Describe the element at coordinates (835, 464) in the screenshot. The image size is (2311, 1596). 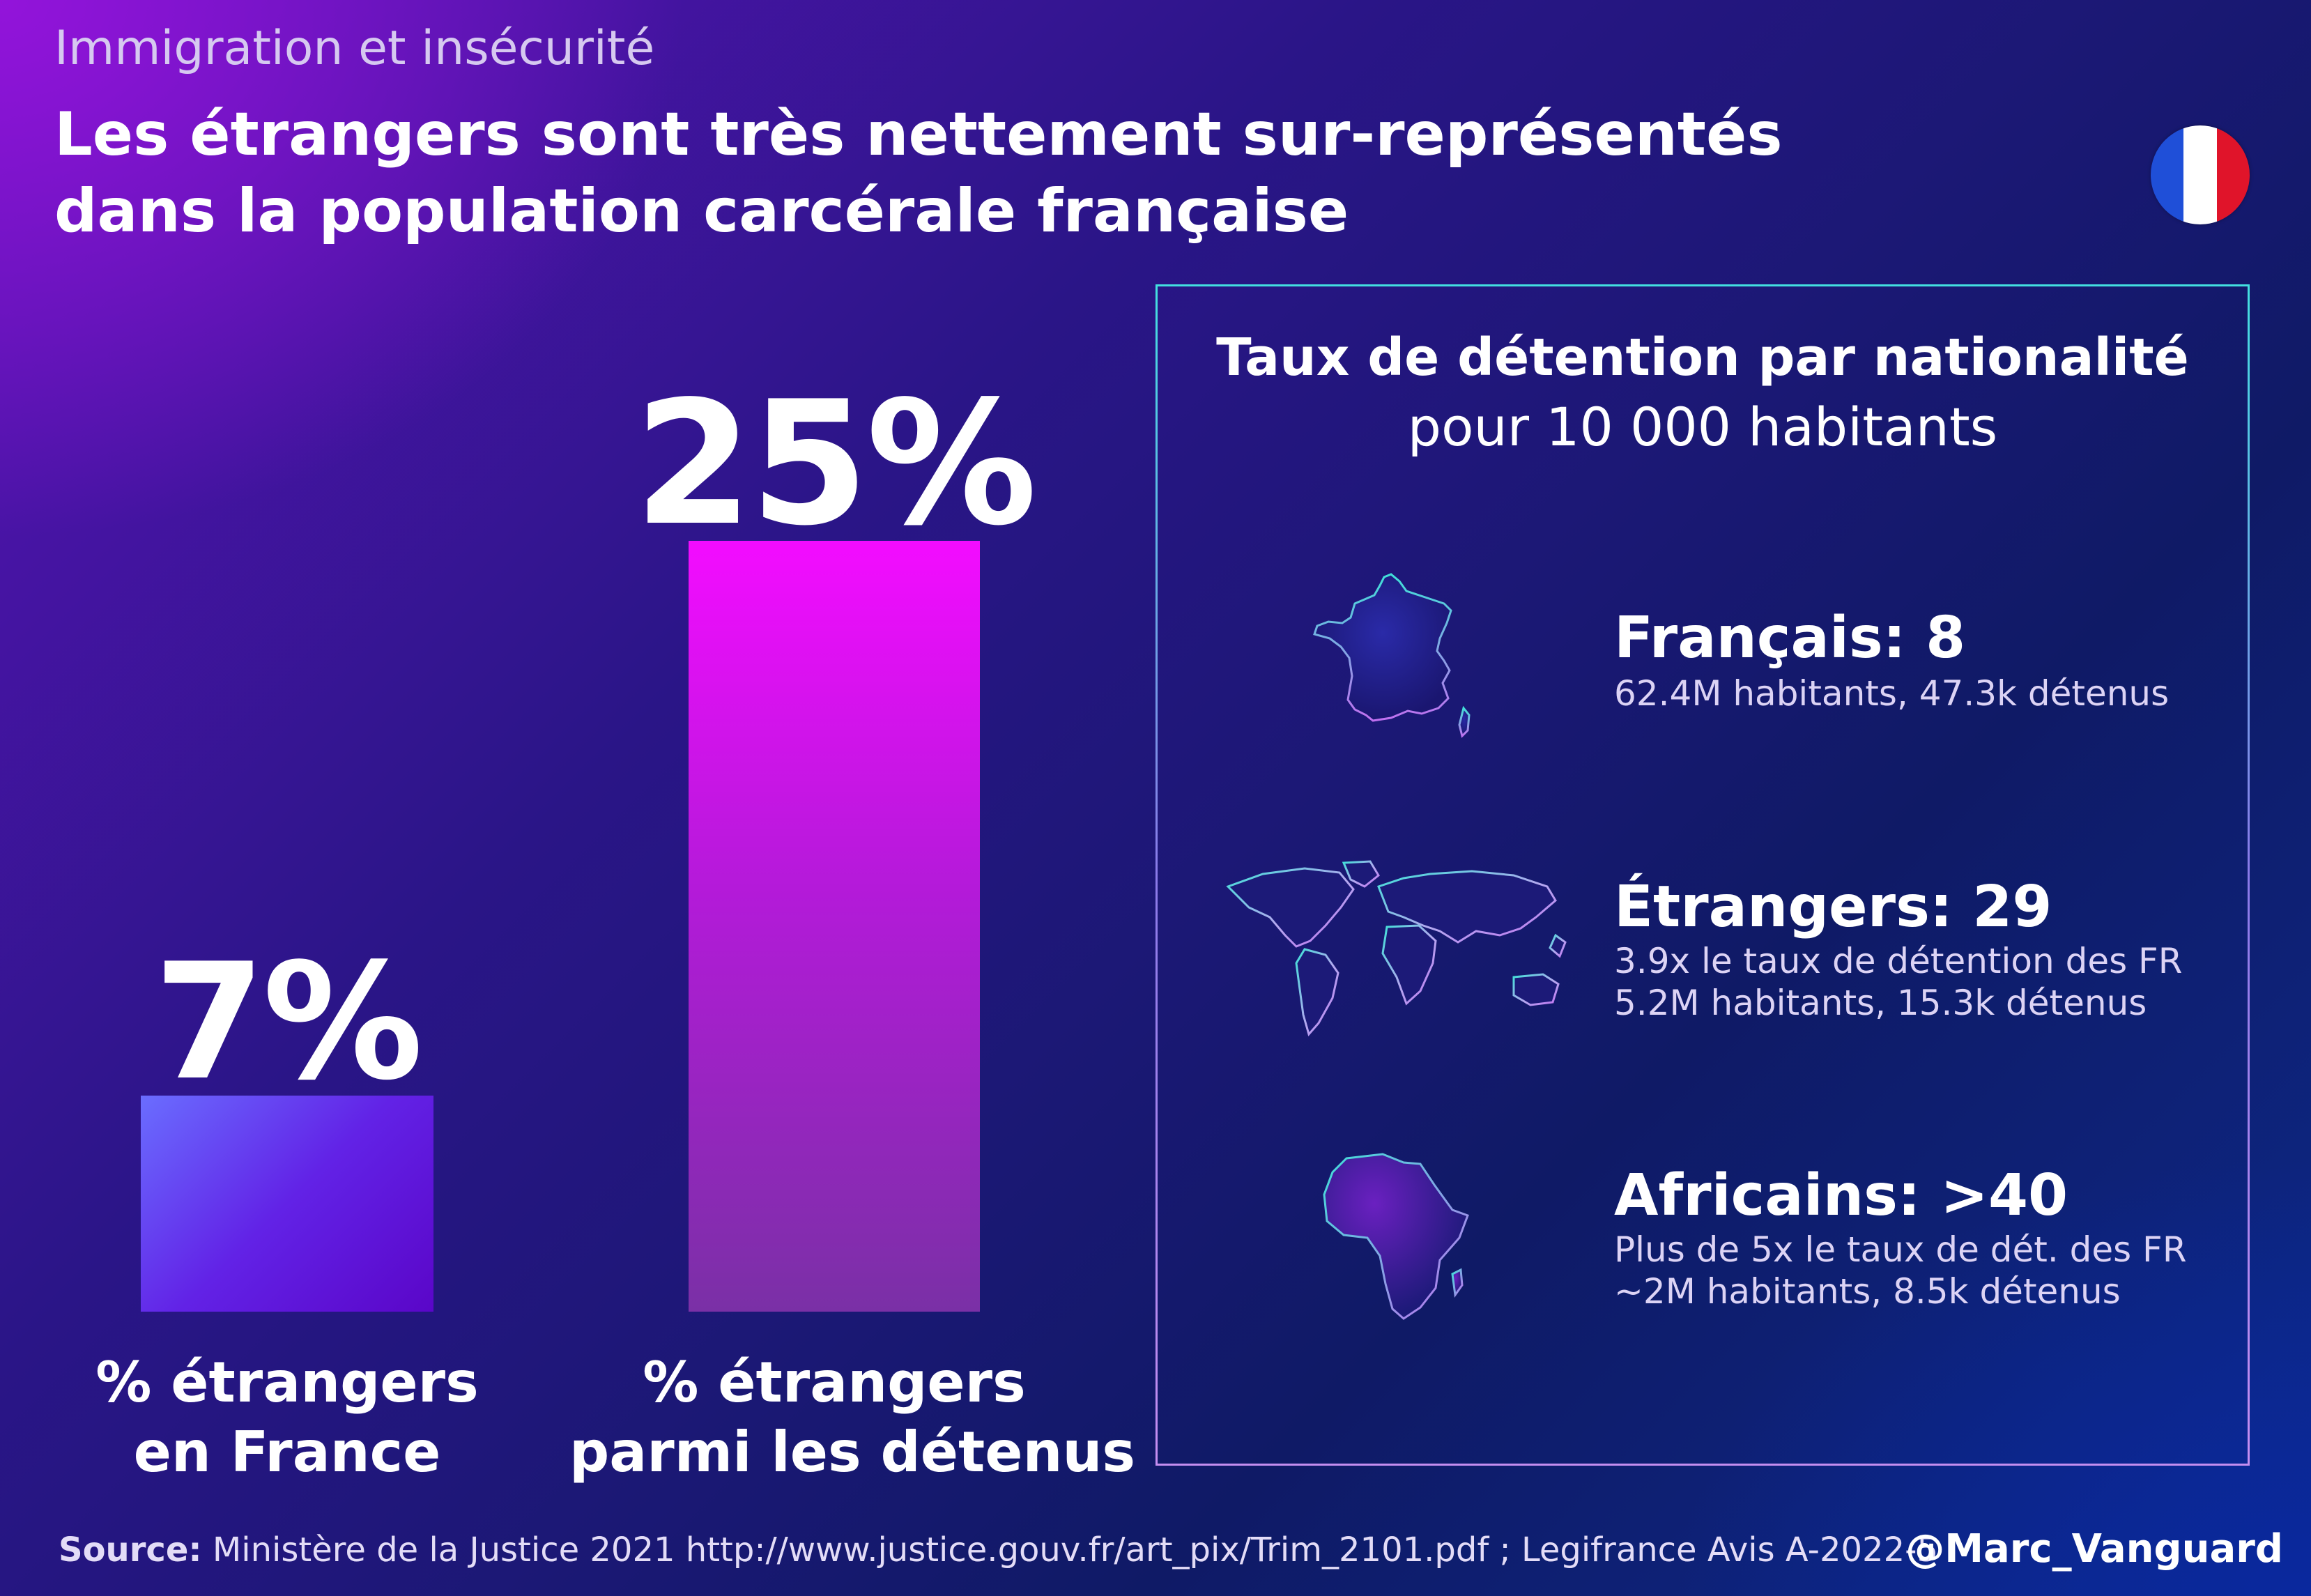
I see `bar-value-label: 25%` at that location.